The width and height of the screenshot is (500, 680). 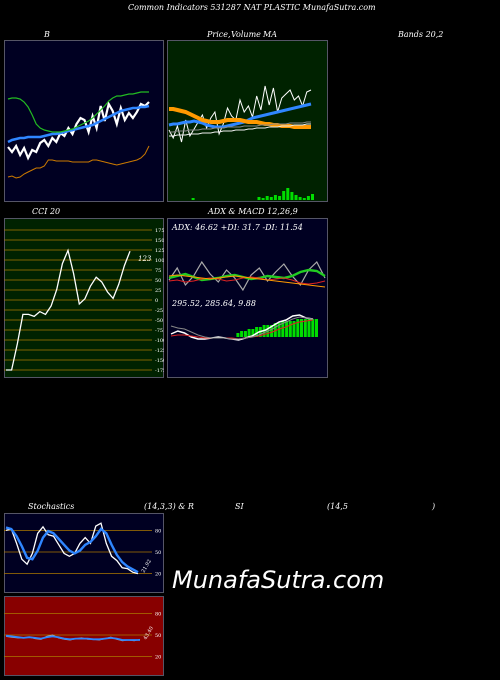 I want to click on cci-tick-label: -175, so click(x=159, y=371).